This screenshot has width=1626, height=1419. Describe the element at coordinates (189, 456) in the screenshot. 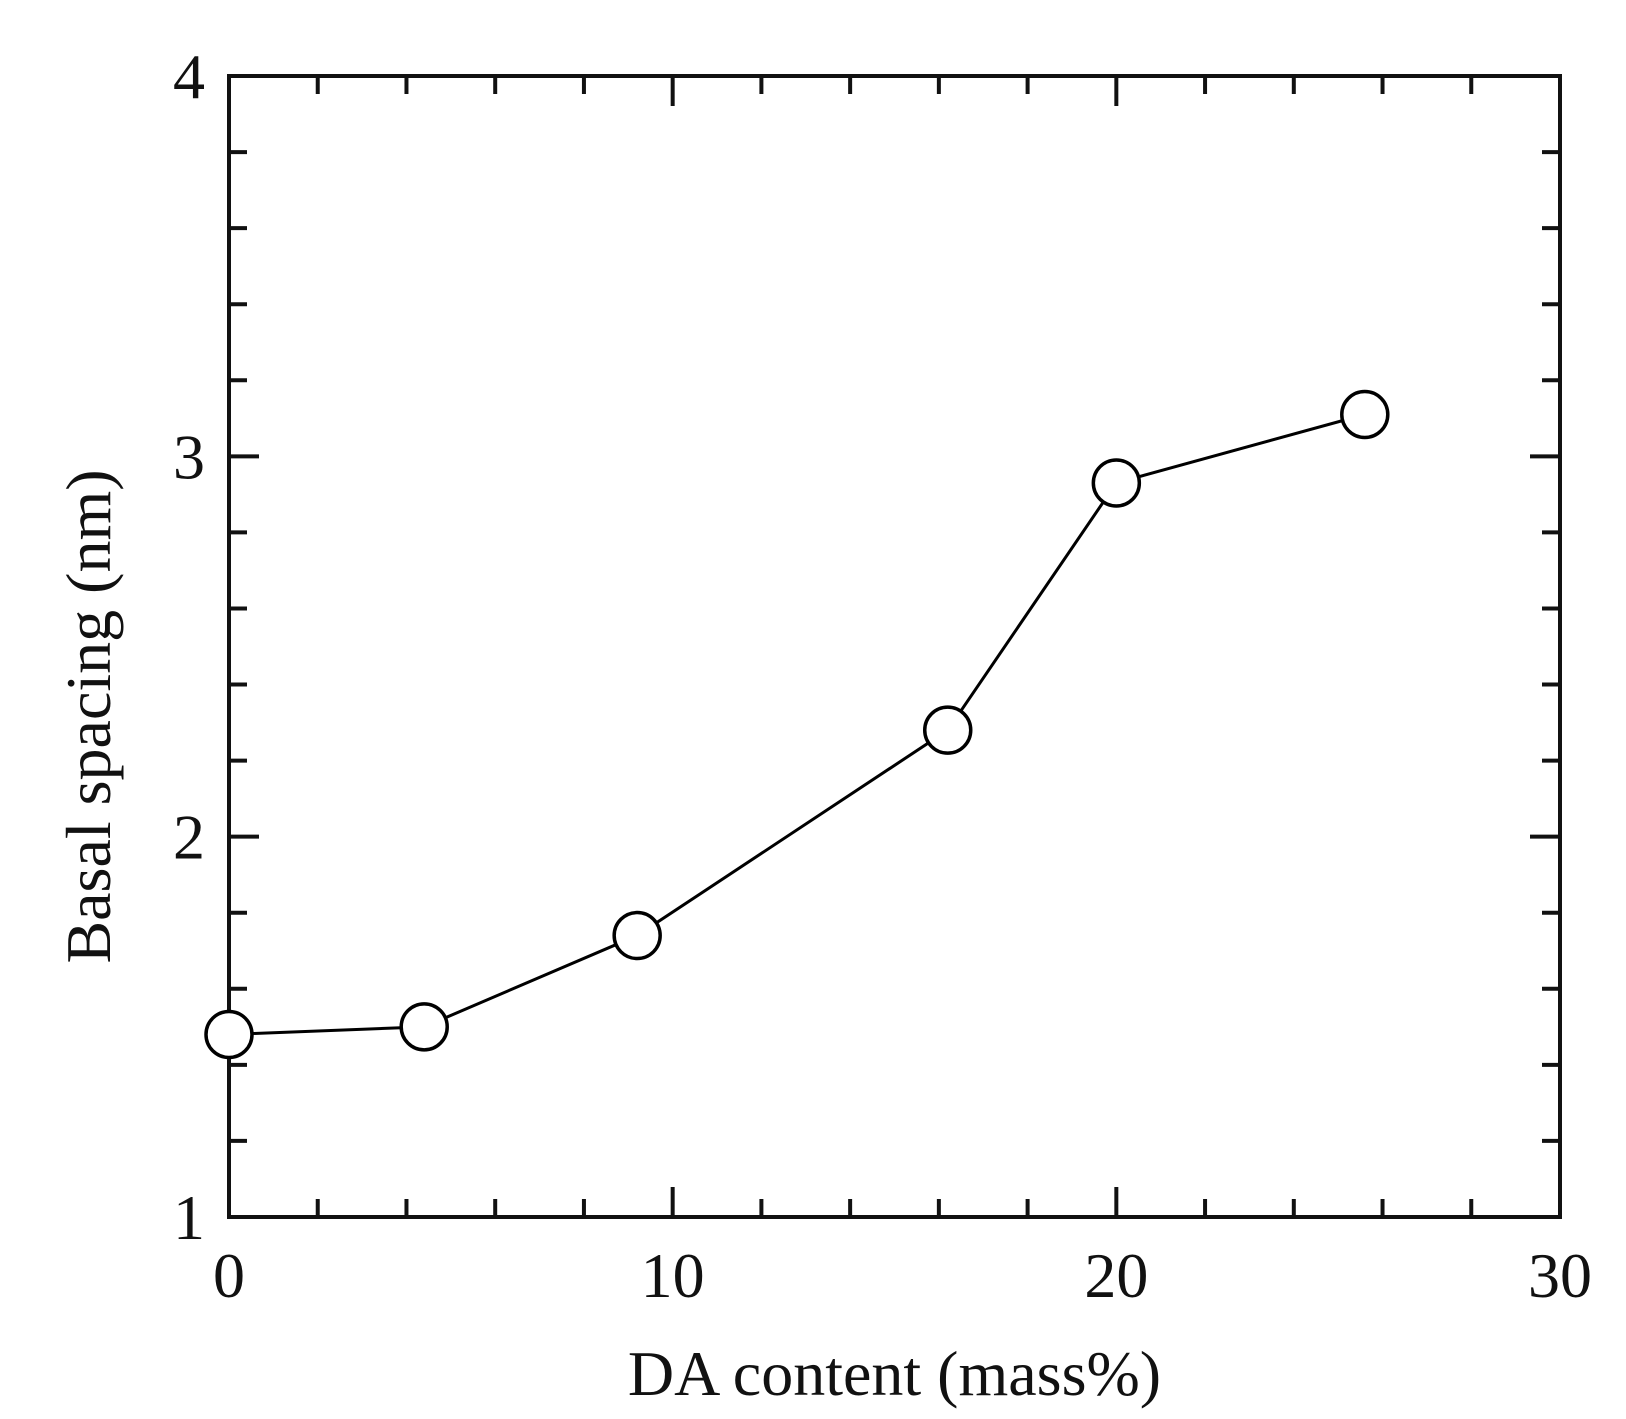

I see `y-tick-label: 3` at that location.